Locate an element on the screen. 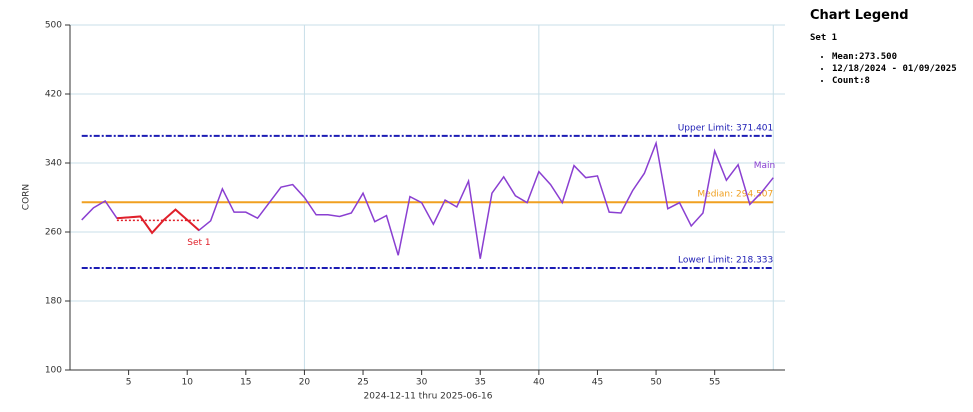  x-tick-label: 50 is located at coordinates (656, 383).